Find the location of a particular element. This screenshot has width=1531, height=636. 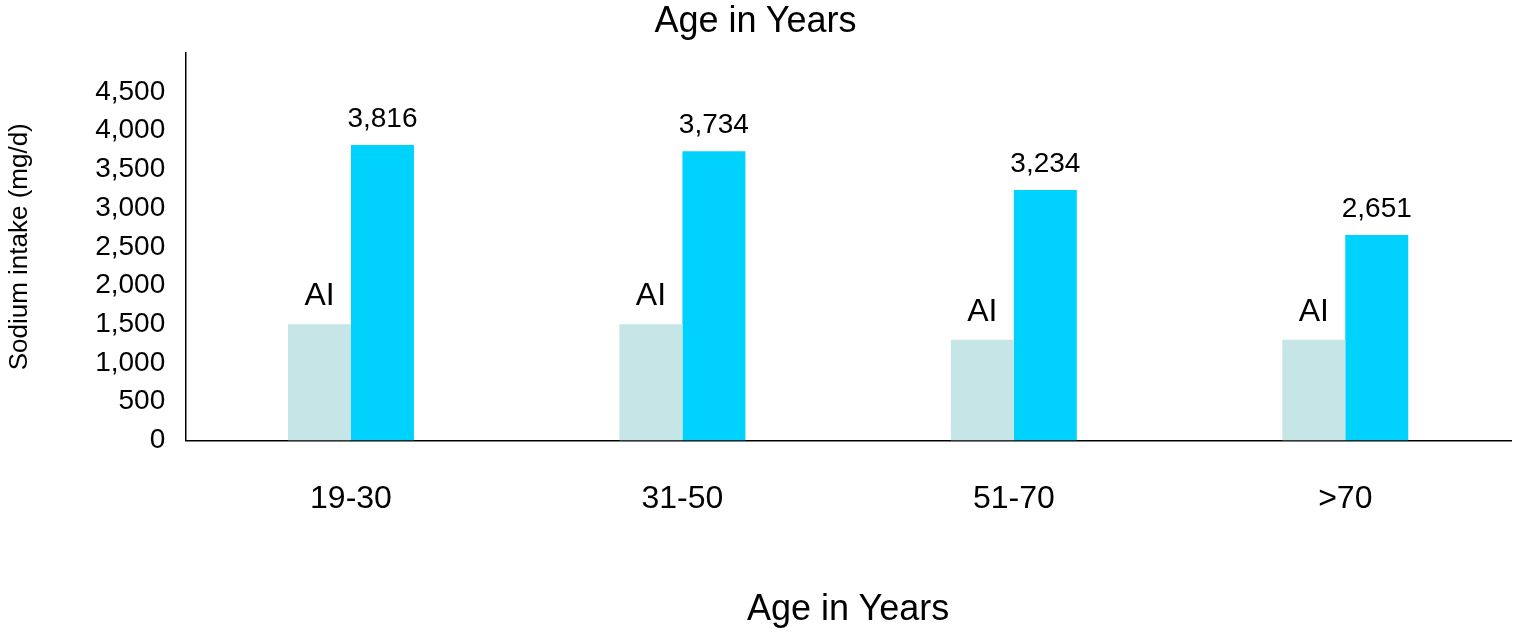

y-tick-label: 500 is located at coordinates (142, 400).